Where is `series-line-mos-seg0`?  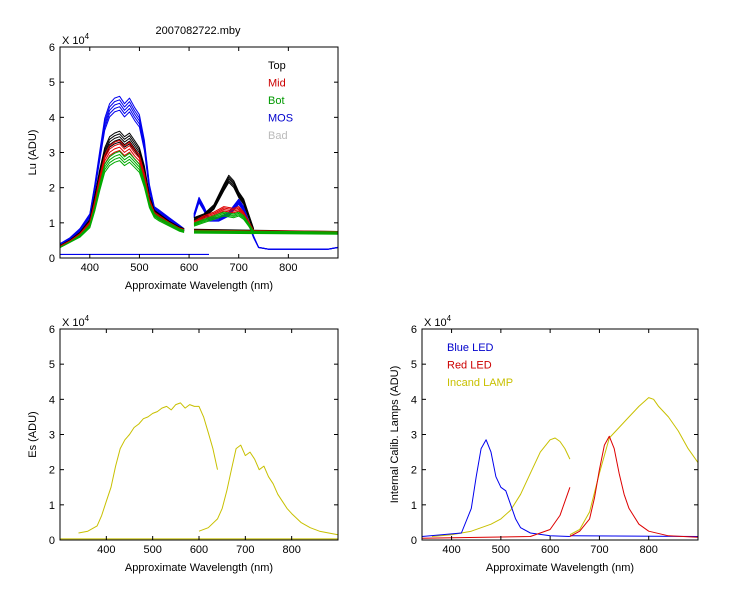 series-line-mos-seg0 is located at coordinates (122, 170).